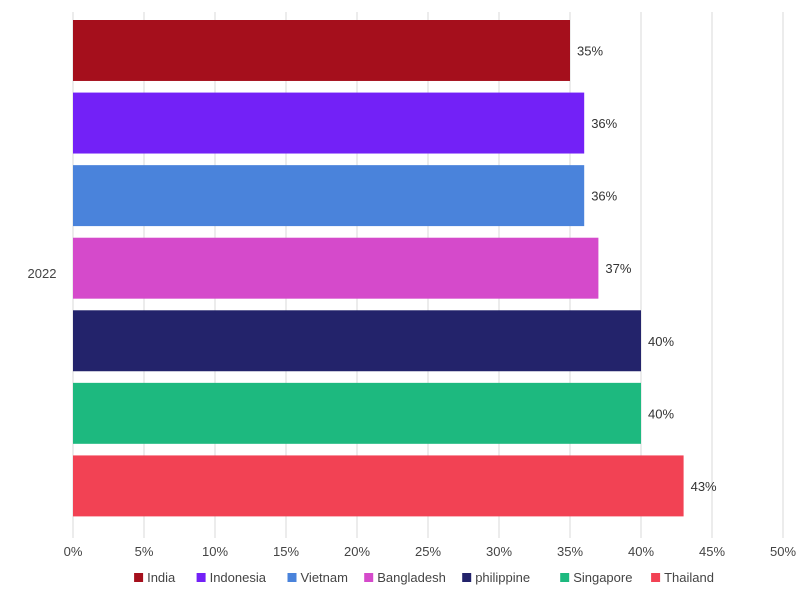 The width and height of the screenshot is (810, 599). Describe the element at coordinates (161, 577) in the screenshot. I see `legend-label: India` at that location.